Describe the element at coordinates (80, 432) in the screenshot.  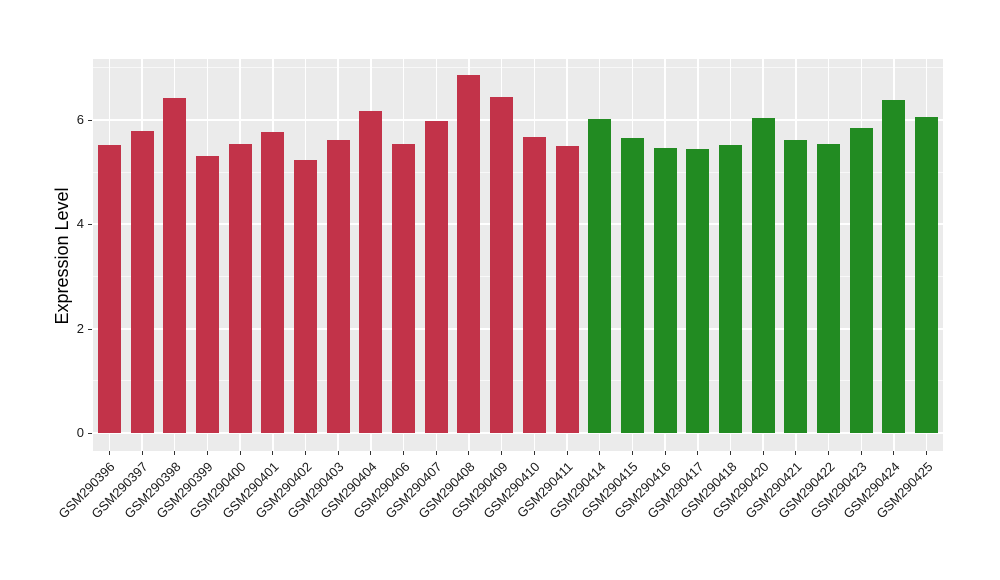
I see `y-tick-label: 0` at that location.